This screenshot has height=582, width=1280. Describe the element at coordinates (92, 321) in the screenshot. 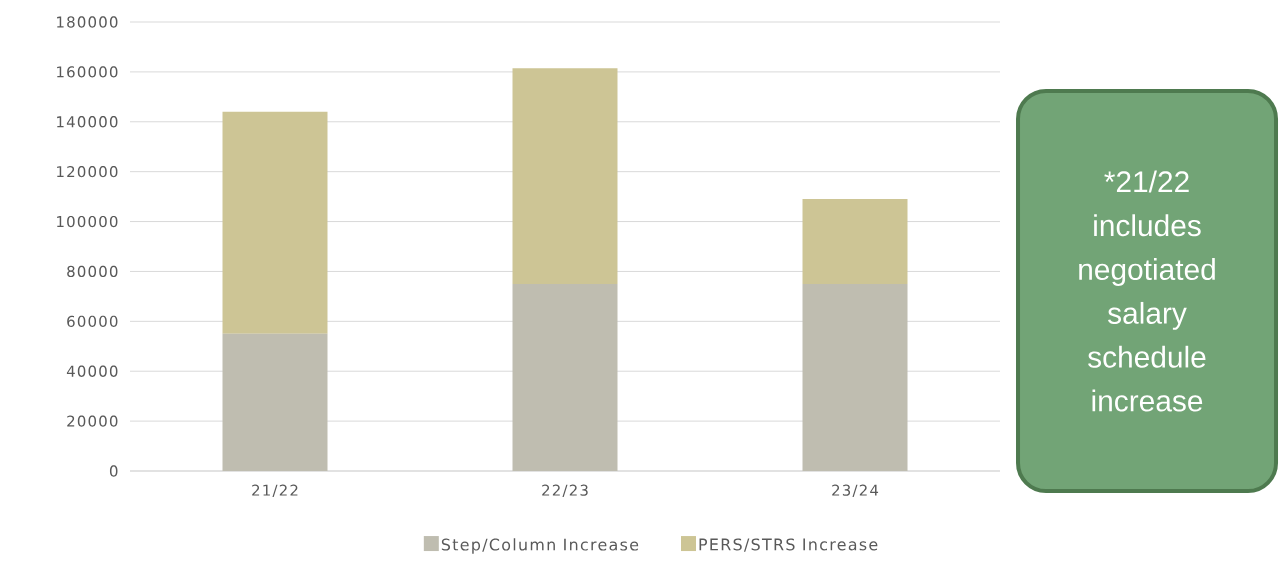

I see `y-tick-label: 60000` at that location.